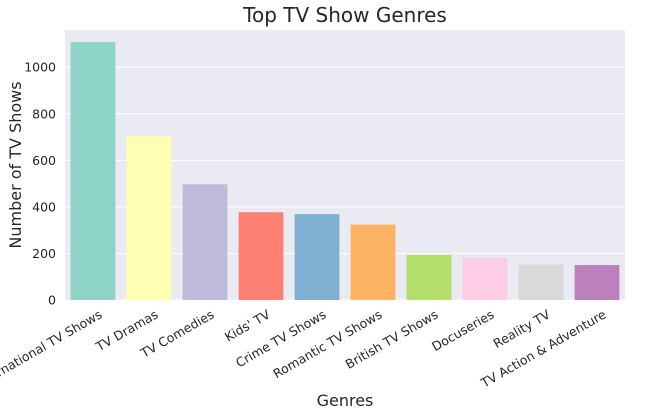 This screenshot has width=665, height=416. I want to click on y-tick-label: 0, so click(52, 300).